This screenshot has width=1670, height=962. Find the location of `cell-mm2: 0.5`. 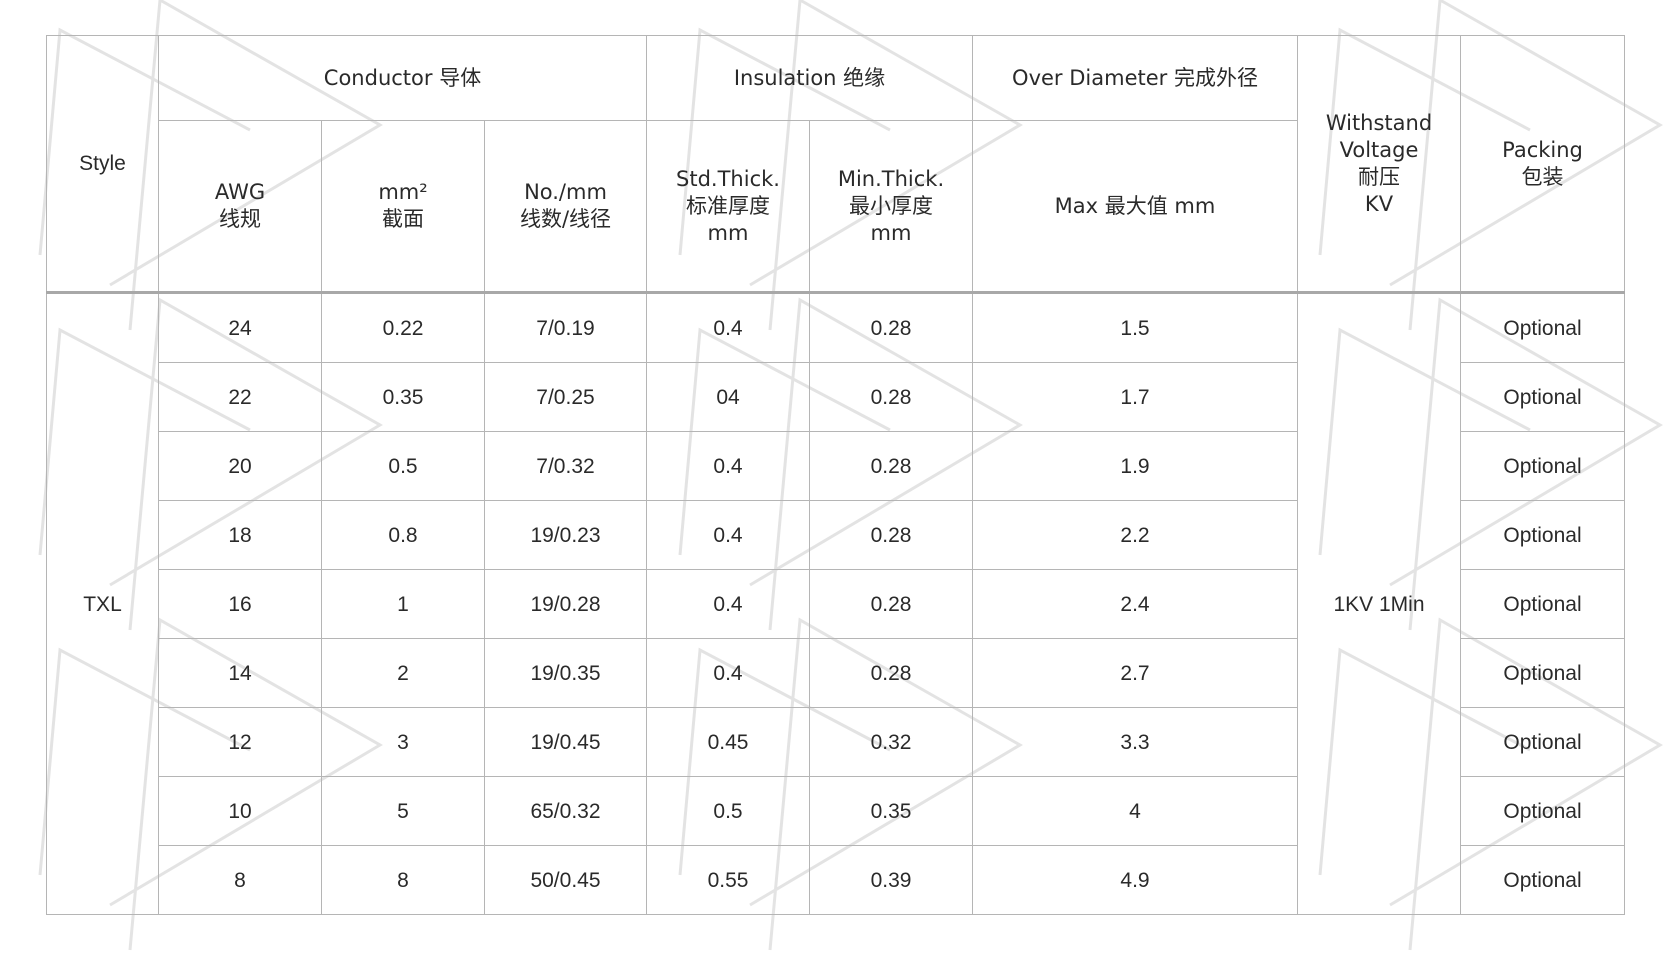

cell-mm2: 0.5 is located at coordinates (403, 466).